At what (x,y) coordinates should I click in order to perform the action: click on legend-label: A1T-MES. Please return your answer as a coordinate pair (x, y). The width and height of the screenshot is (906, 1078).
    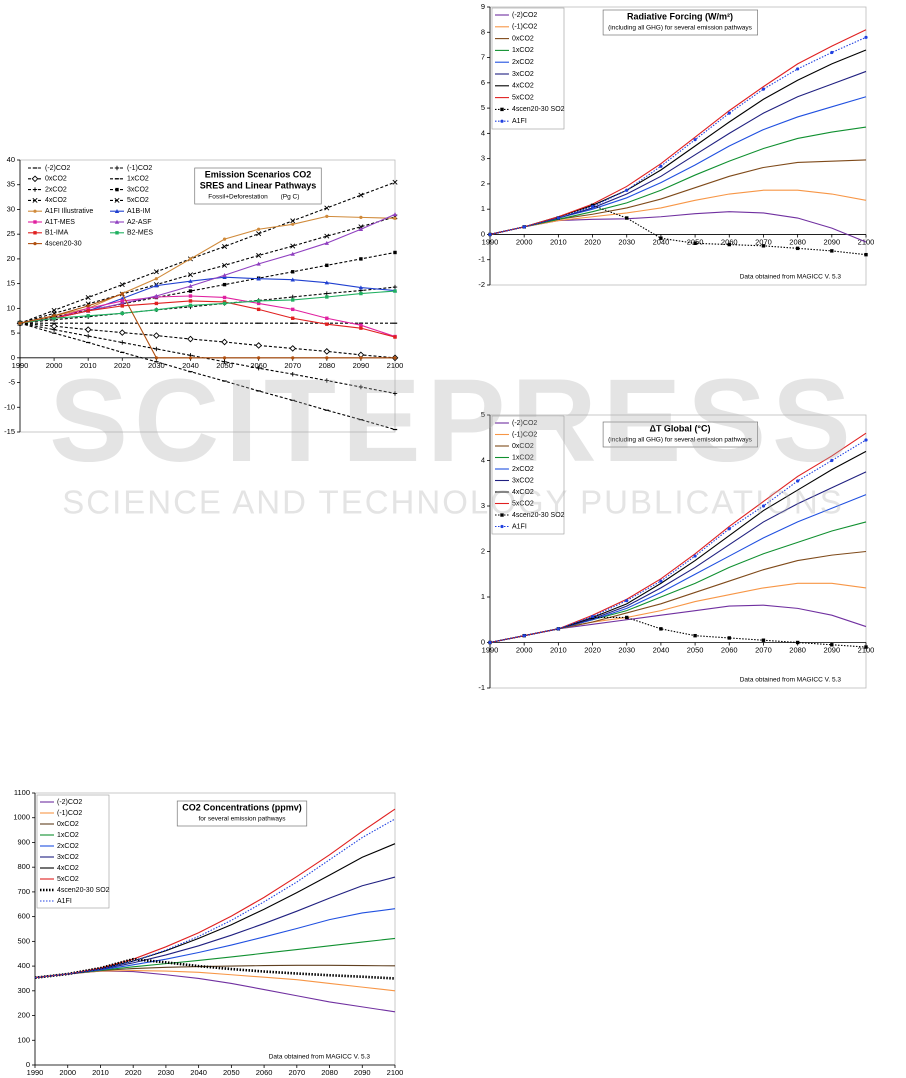
    Looking at the image, I should click on (60, 222).